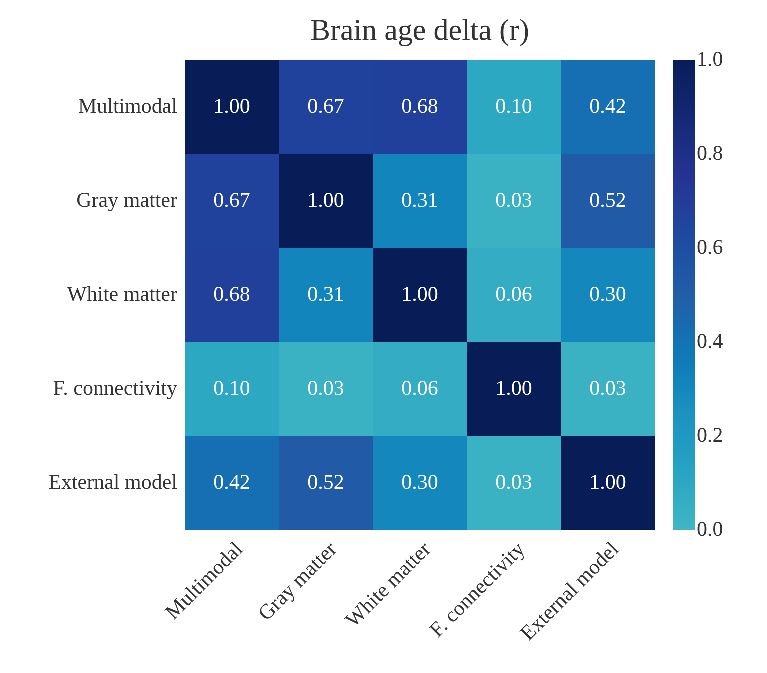 The width and height of the screenshot is (767, 673). Describe the element at coordinates (710, 435) in the screenshot. I see `color-bar-label: 0.2` at that location.